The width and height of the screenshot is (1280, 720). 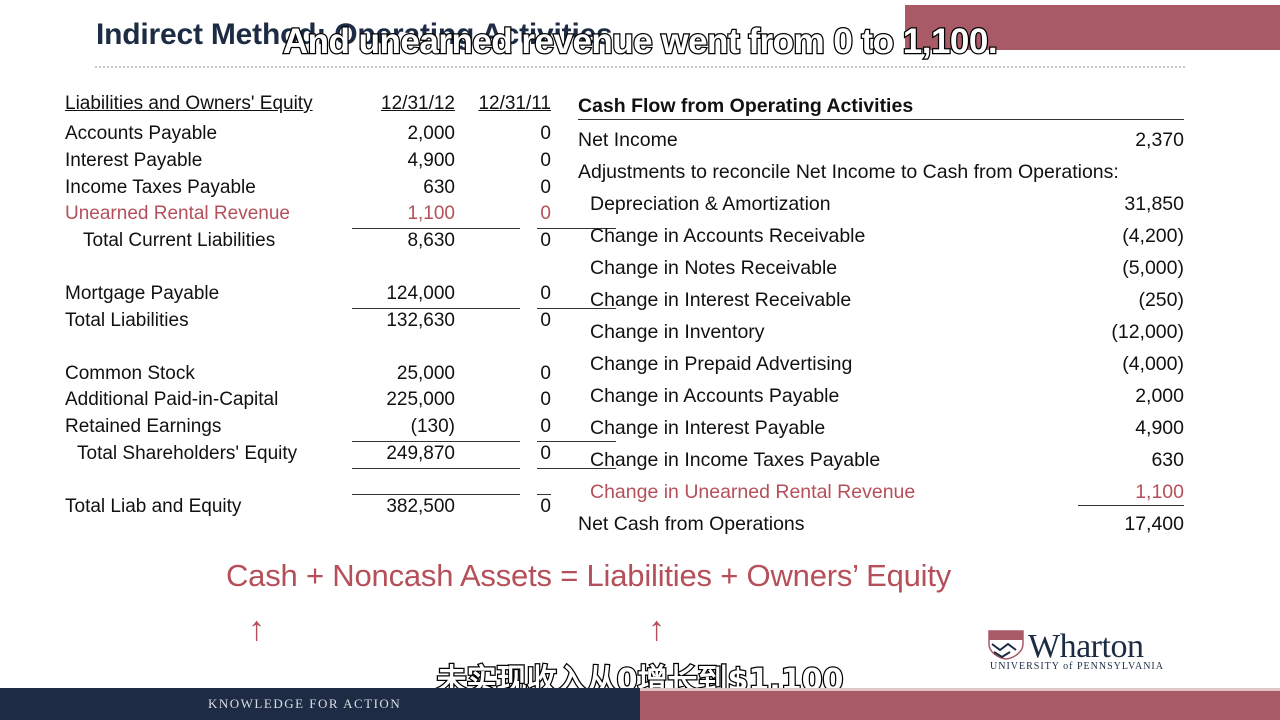 What do you see at coordinates (1154, 524) in the screenshot?
I see `net-cash-value: 17,400` at bounding box center [1154, 524].